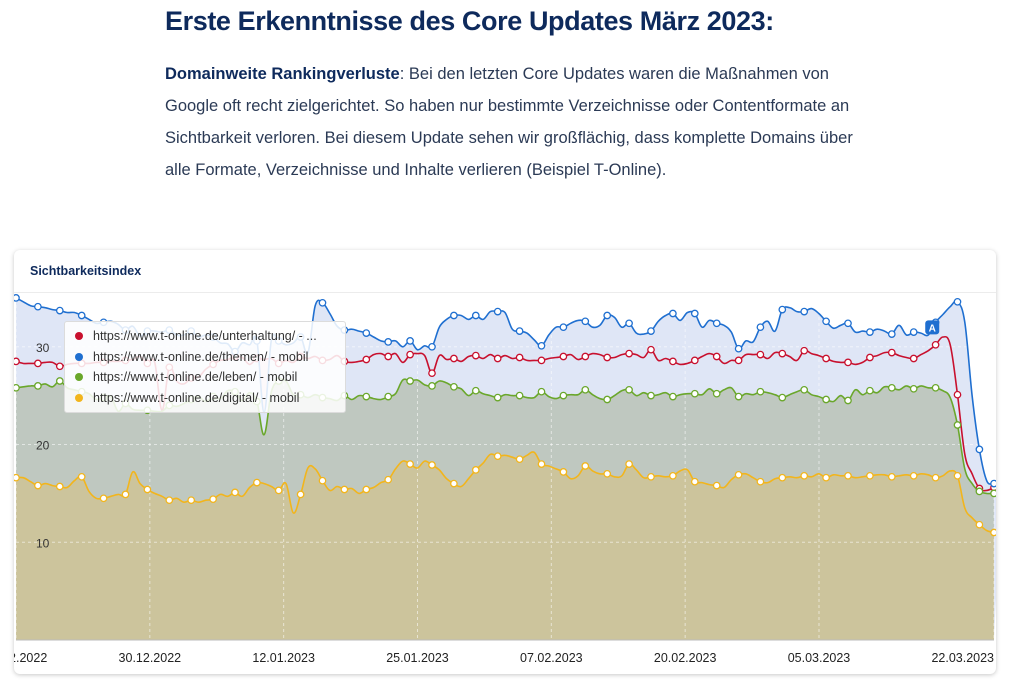 The width and height of the screenshot is (1016, 685). What do you see at coordinates (205, 398) in the screenshot?
I see `legend-item-4: https://www.t-online.de/digital/ - mobil` at bounding box center [205, 398].